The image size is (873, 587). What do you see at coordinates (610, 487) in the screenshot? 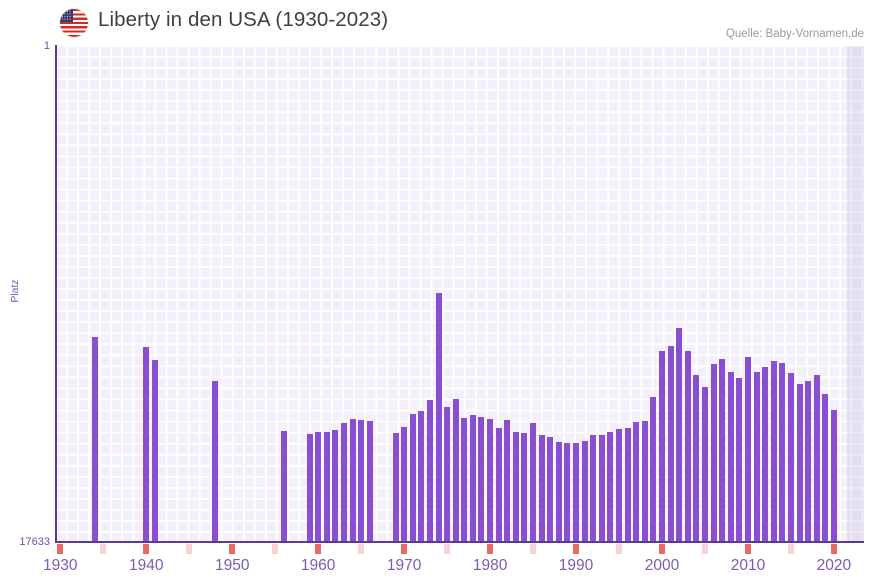
I see `bar-1994` at bounding box center [610, 487].